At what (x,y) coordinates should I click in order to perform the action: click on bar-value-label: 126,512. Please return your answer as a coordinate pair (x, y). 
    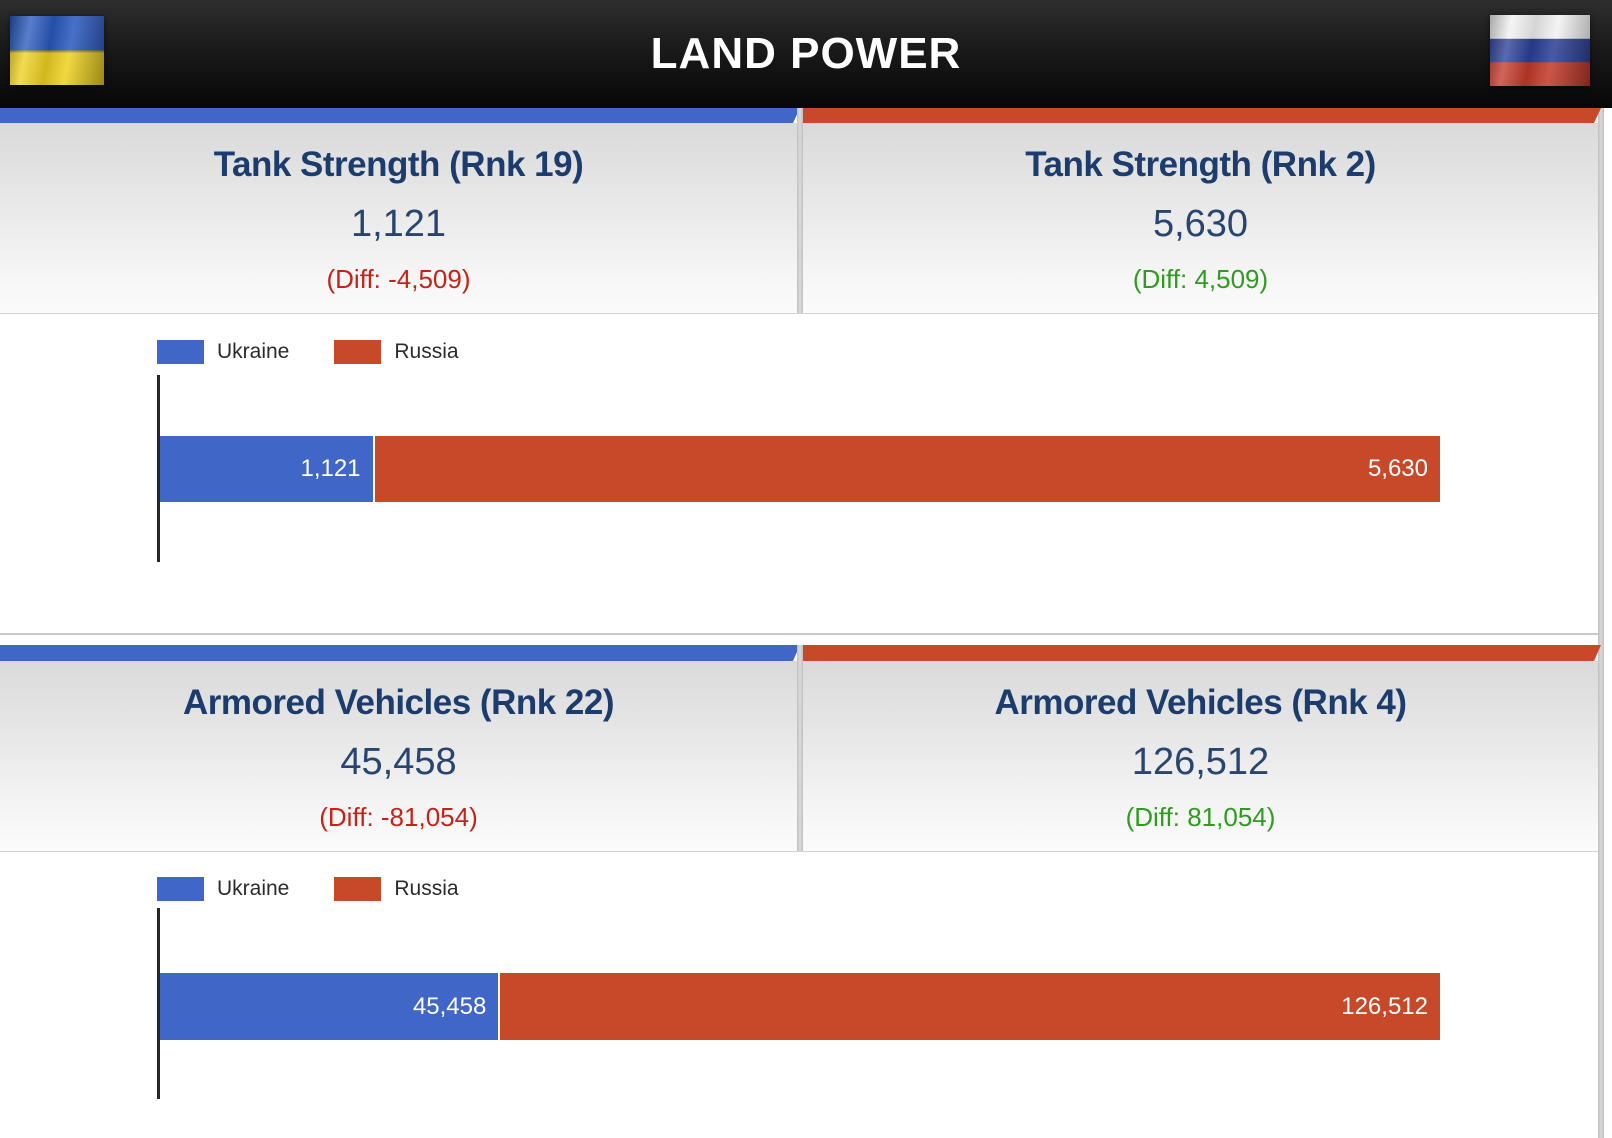
    Looking at the image, I should click on (1384, 1006).